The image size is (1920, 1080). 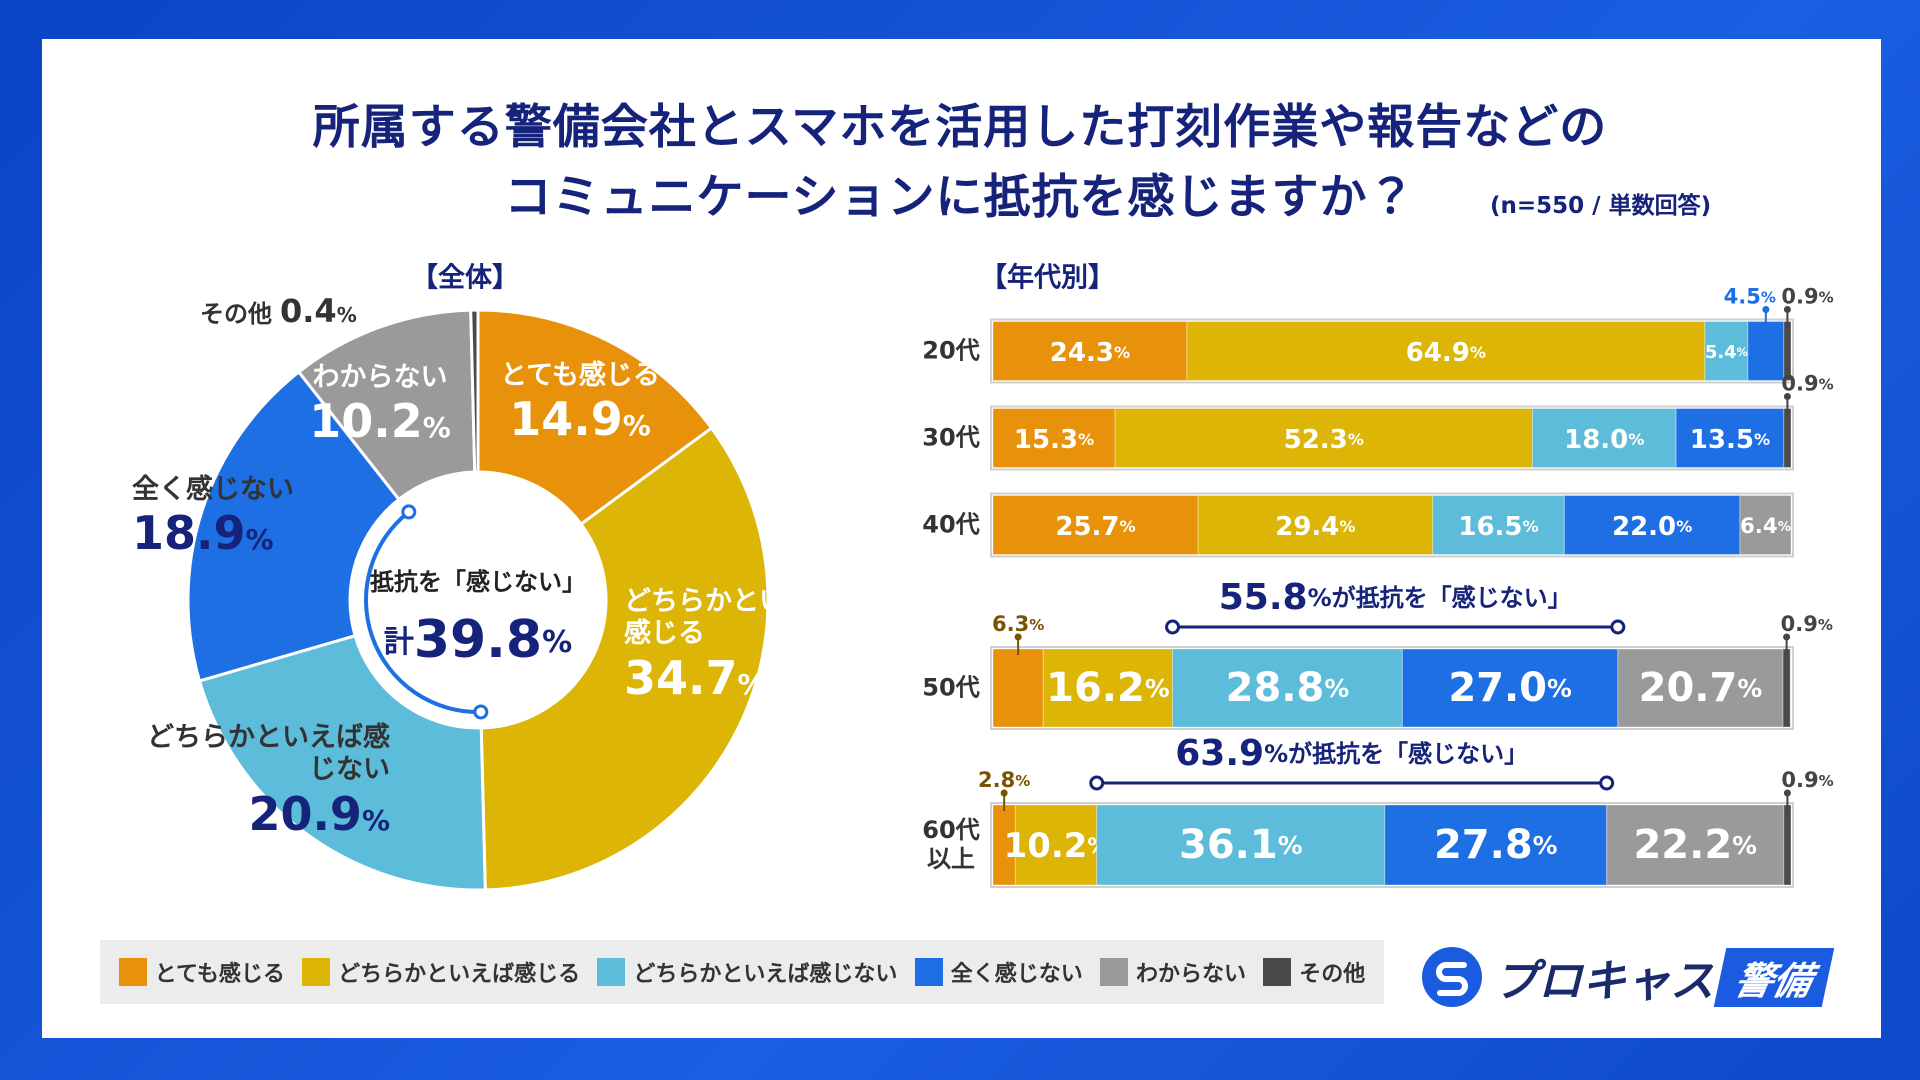 I want to click on pie-label: とても感じる 14.9%, so click(x=580, y=404).